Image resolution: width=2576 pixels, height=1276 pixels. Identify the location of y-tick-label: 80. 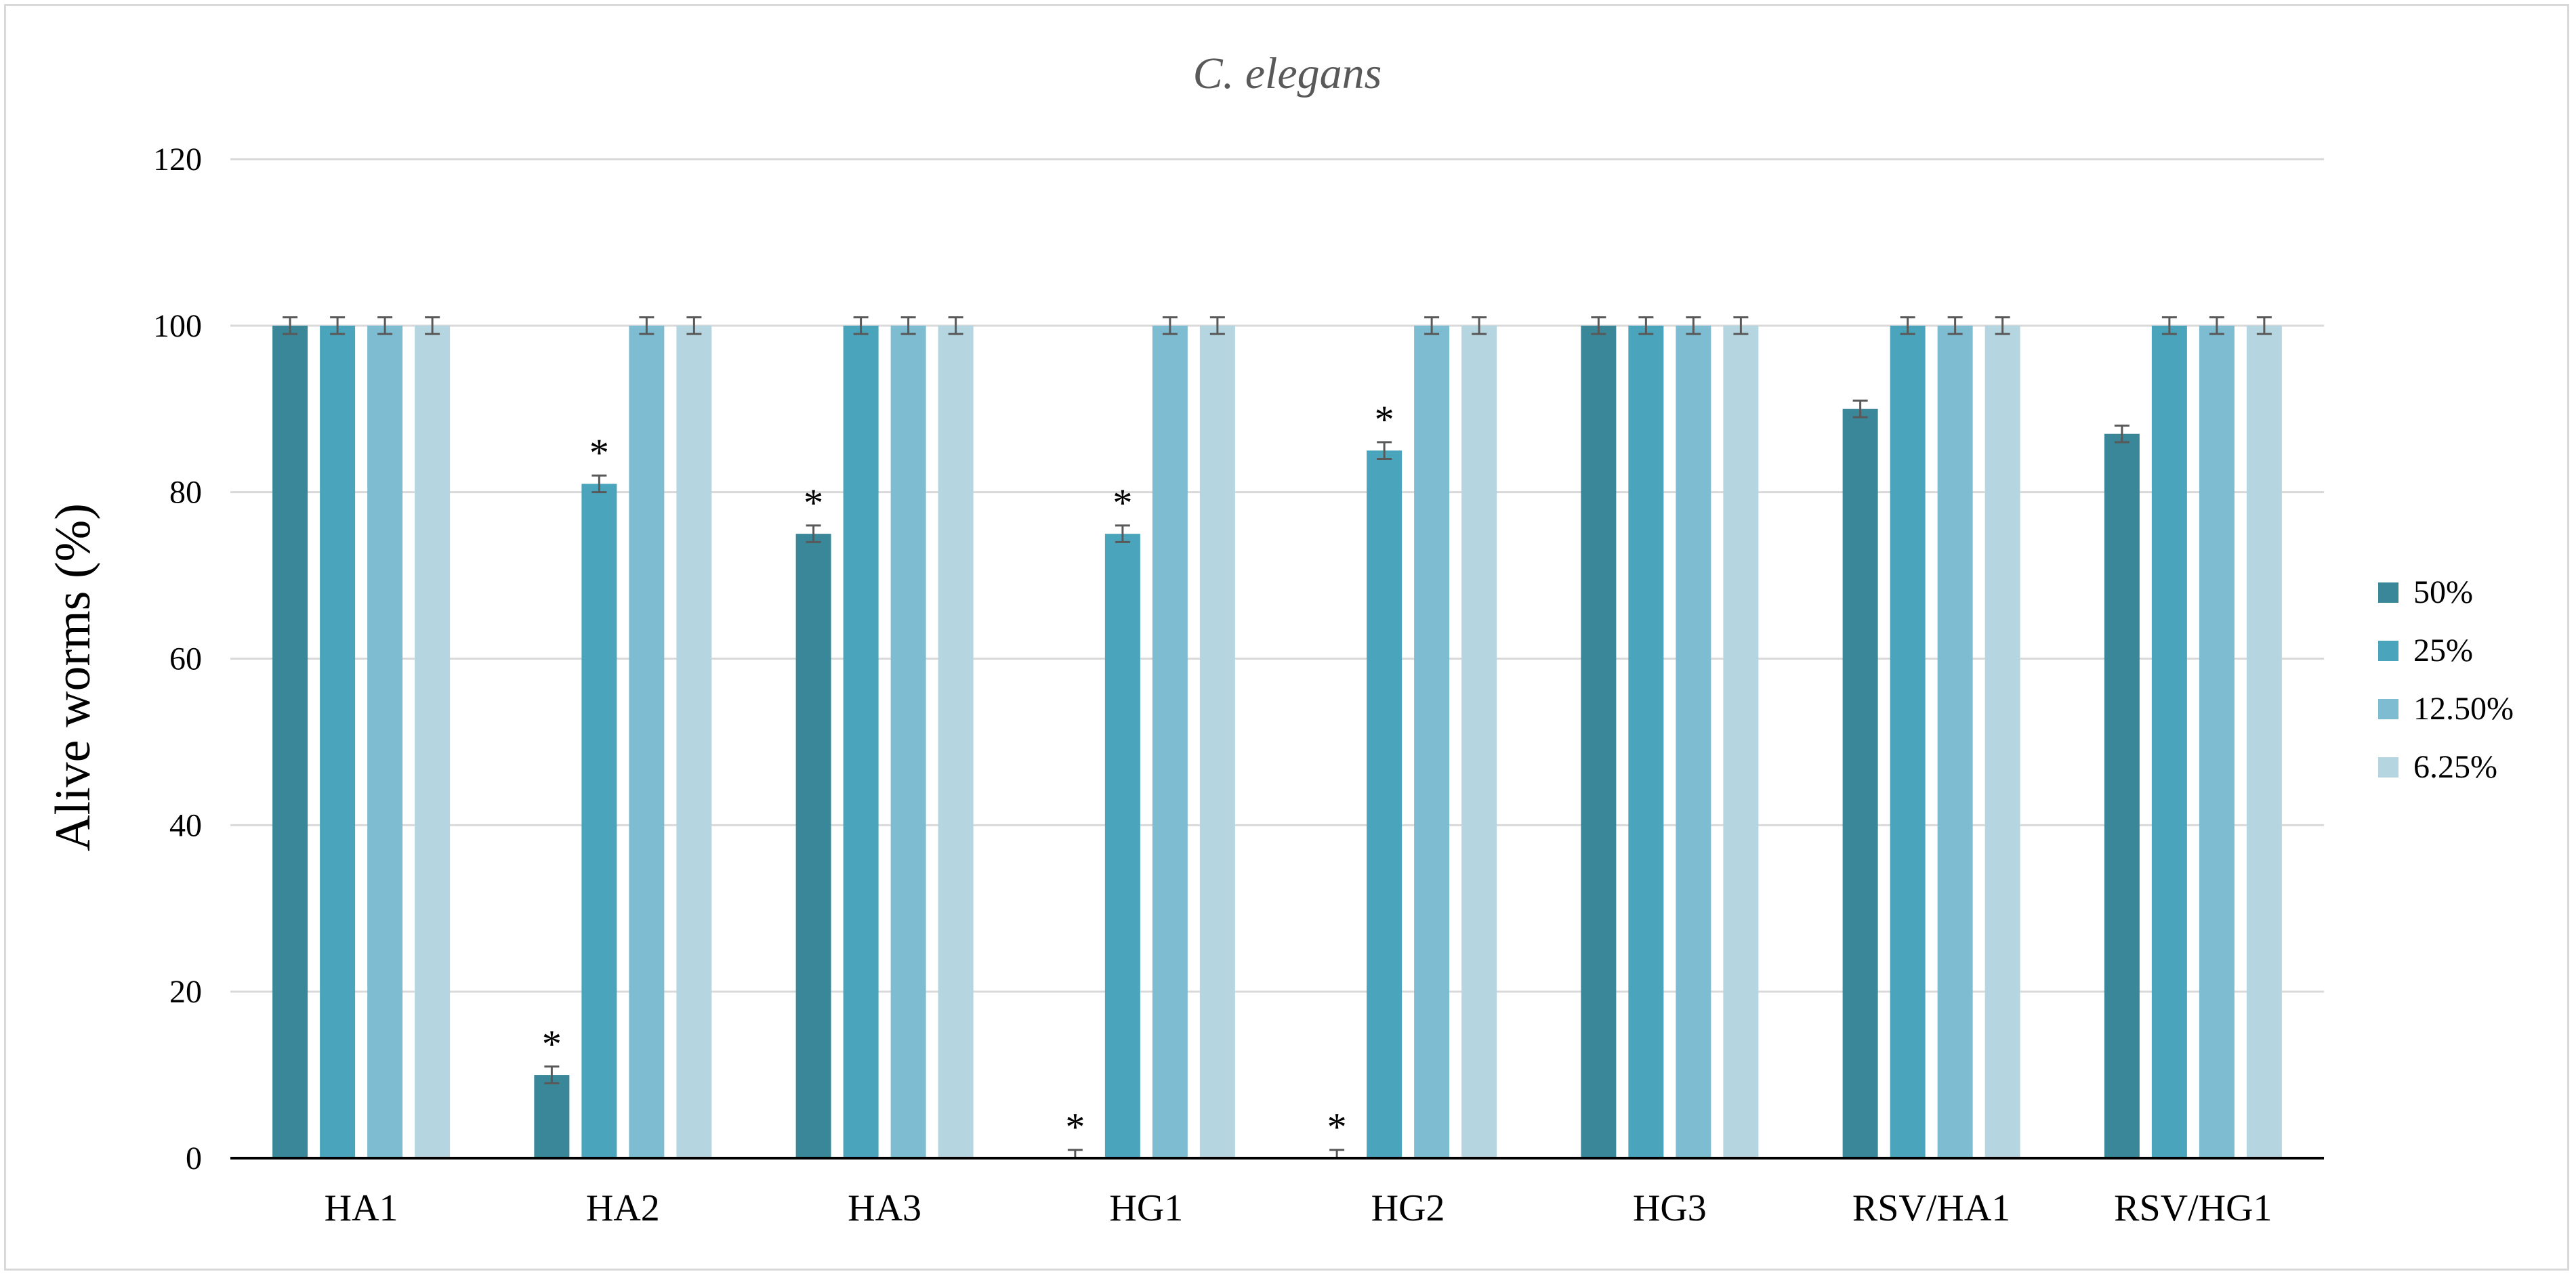
(185, 493).